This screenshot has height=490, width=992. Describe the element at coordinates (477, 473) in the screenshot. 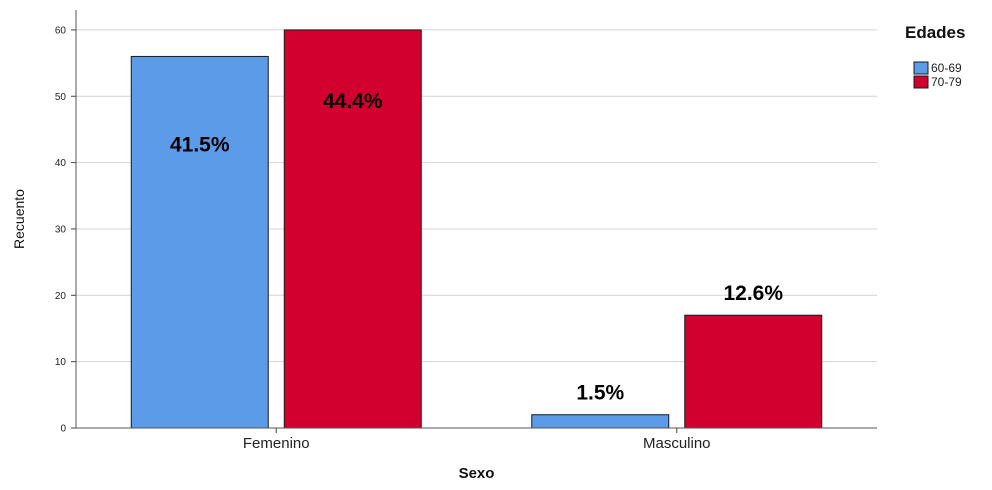

I see `x-axis-title: Sexo` at that location.